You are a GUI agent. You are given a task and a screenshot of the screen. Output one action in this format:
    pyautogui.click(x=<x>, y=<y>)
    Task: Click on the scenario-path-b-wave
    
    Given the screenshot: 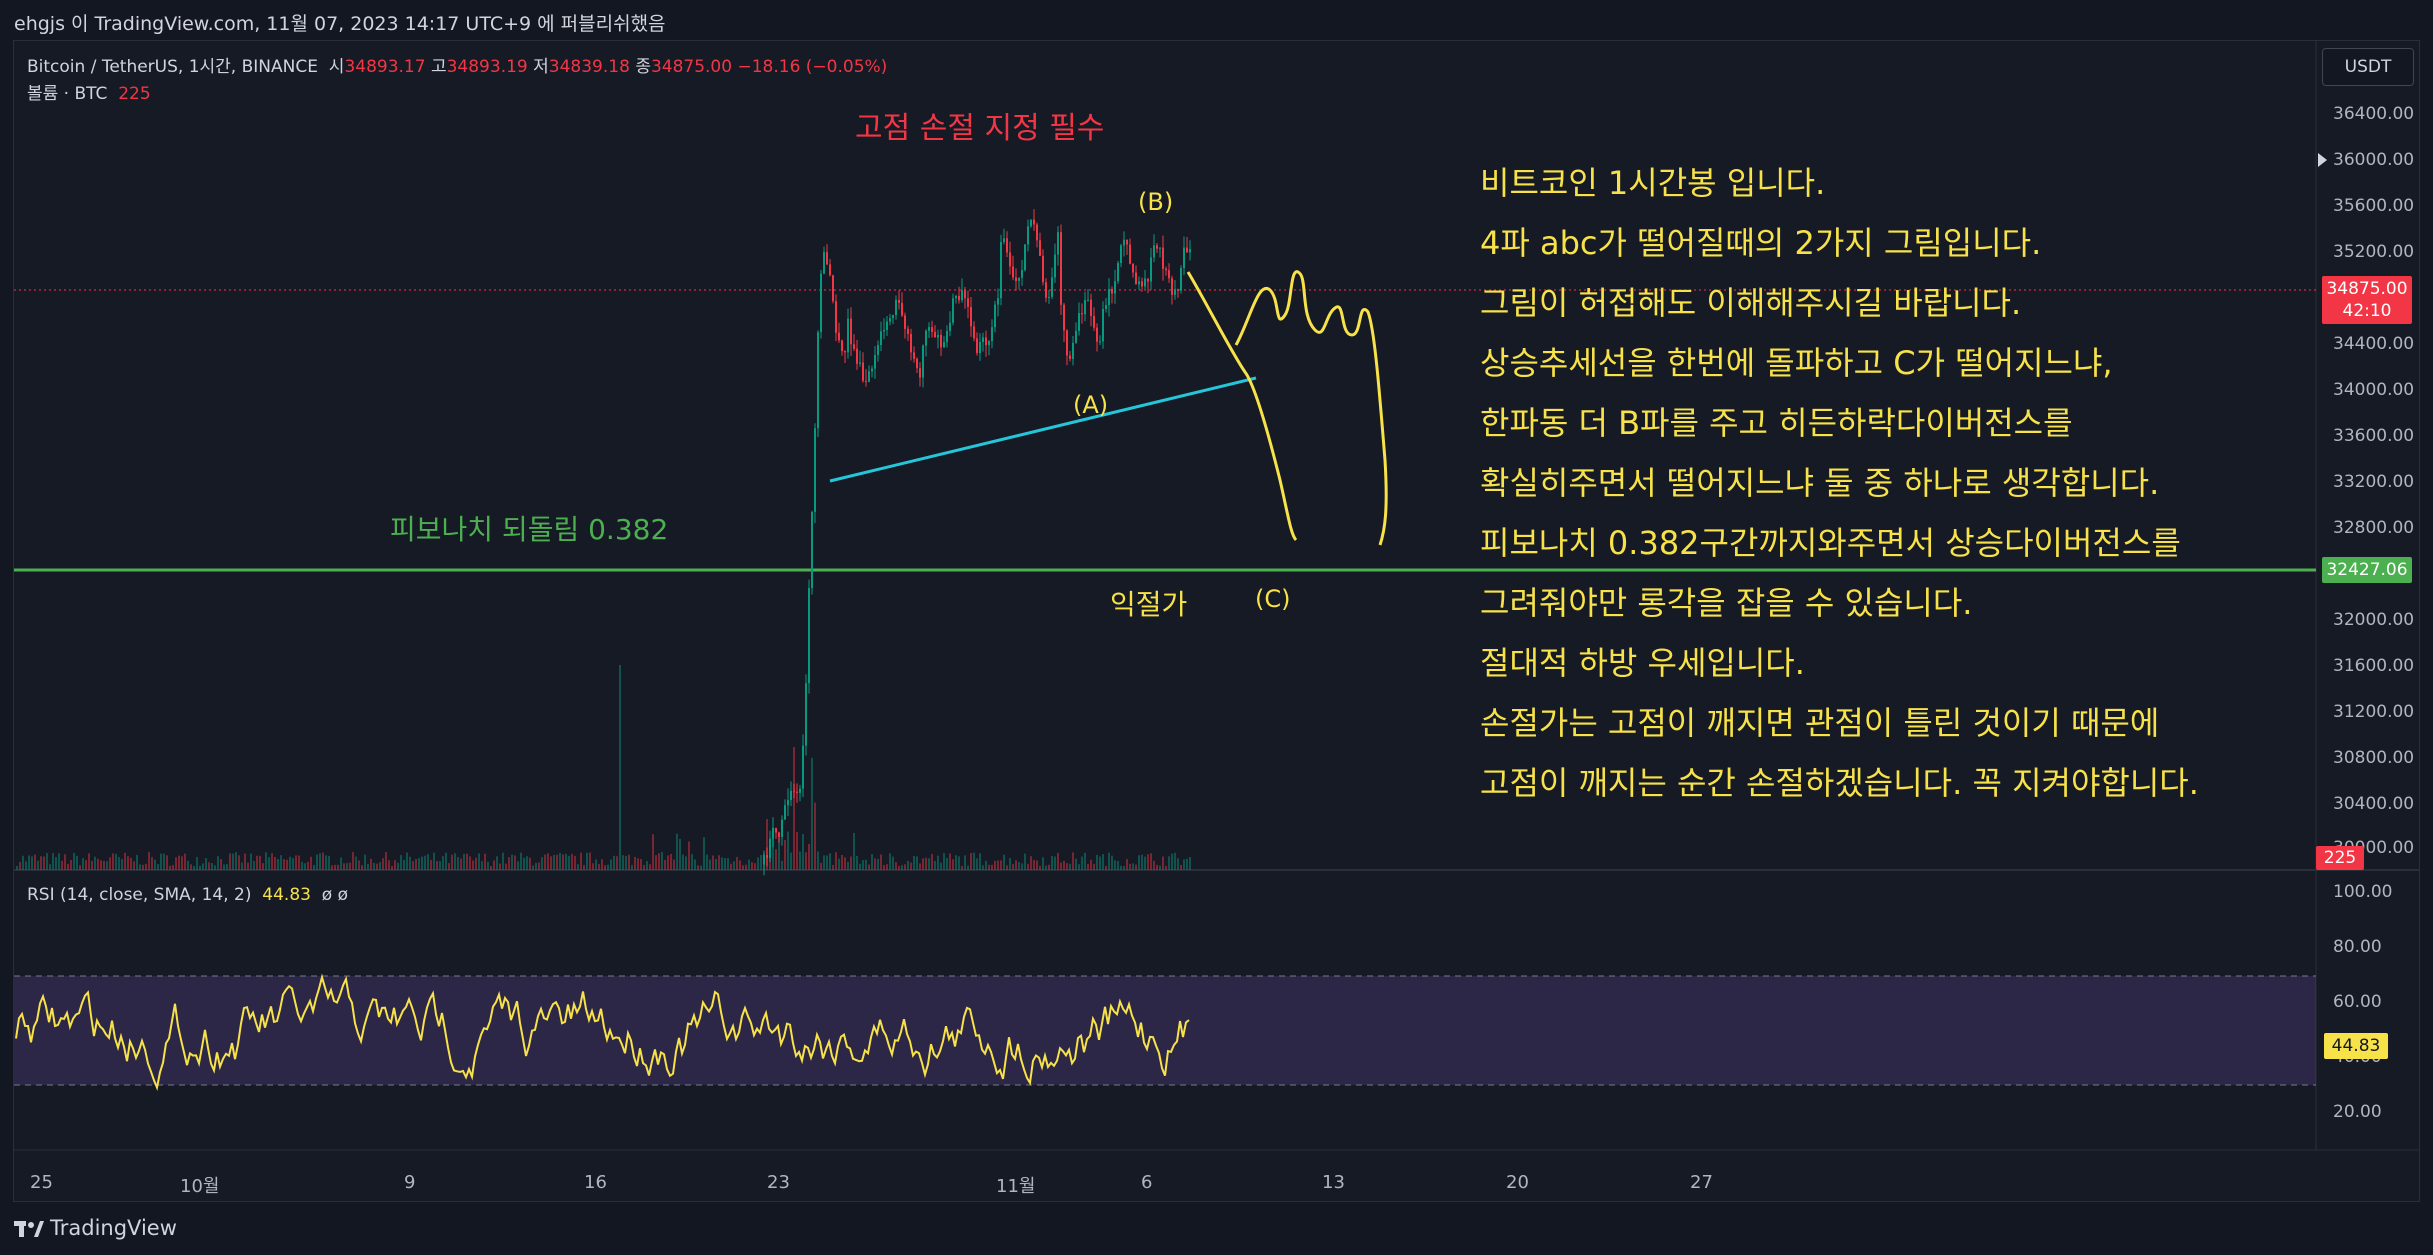 What is the action you would take?
    pyautogui.click(x=1311, y=408)
    